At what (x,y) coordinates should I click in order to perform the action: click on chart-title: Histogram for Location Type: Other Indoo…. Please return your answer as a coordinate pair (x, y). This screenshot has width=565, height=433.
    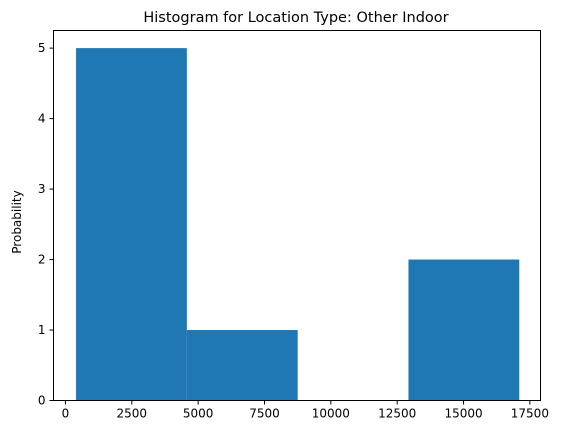
    Looking at the image, I should click on (295, 18).